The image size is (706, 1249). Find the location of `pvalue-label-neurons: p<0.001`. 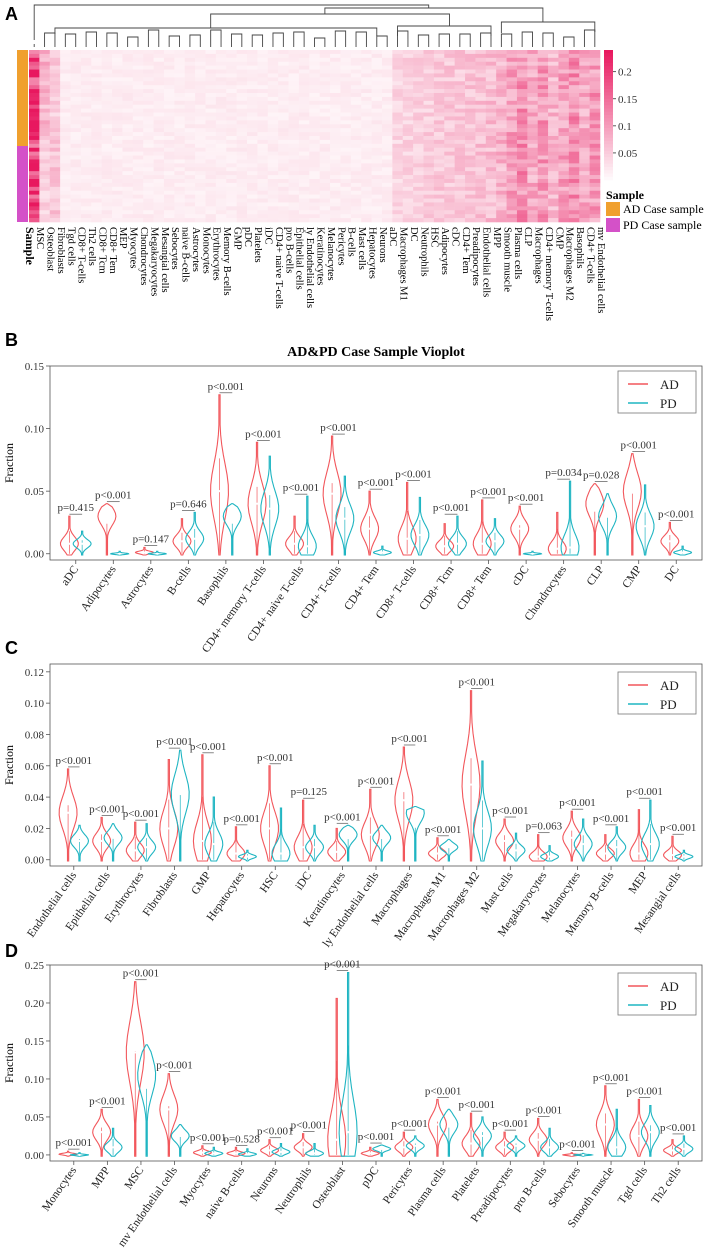

pvalue-label-neurons: p<0.001 is located at coordinates (275, 1132).